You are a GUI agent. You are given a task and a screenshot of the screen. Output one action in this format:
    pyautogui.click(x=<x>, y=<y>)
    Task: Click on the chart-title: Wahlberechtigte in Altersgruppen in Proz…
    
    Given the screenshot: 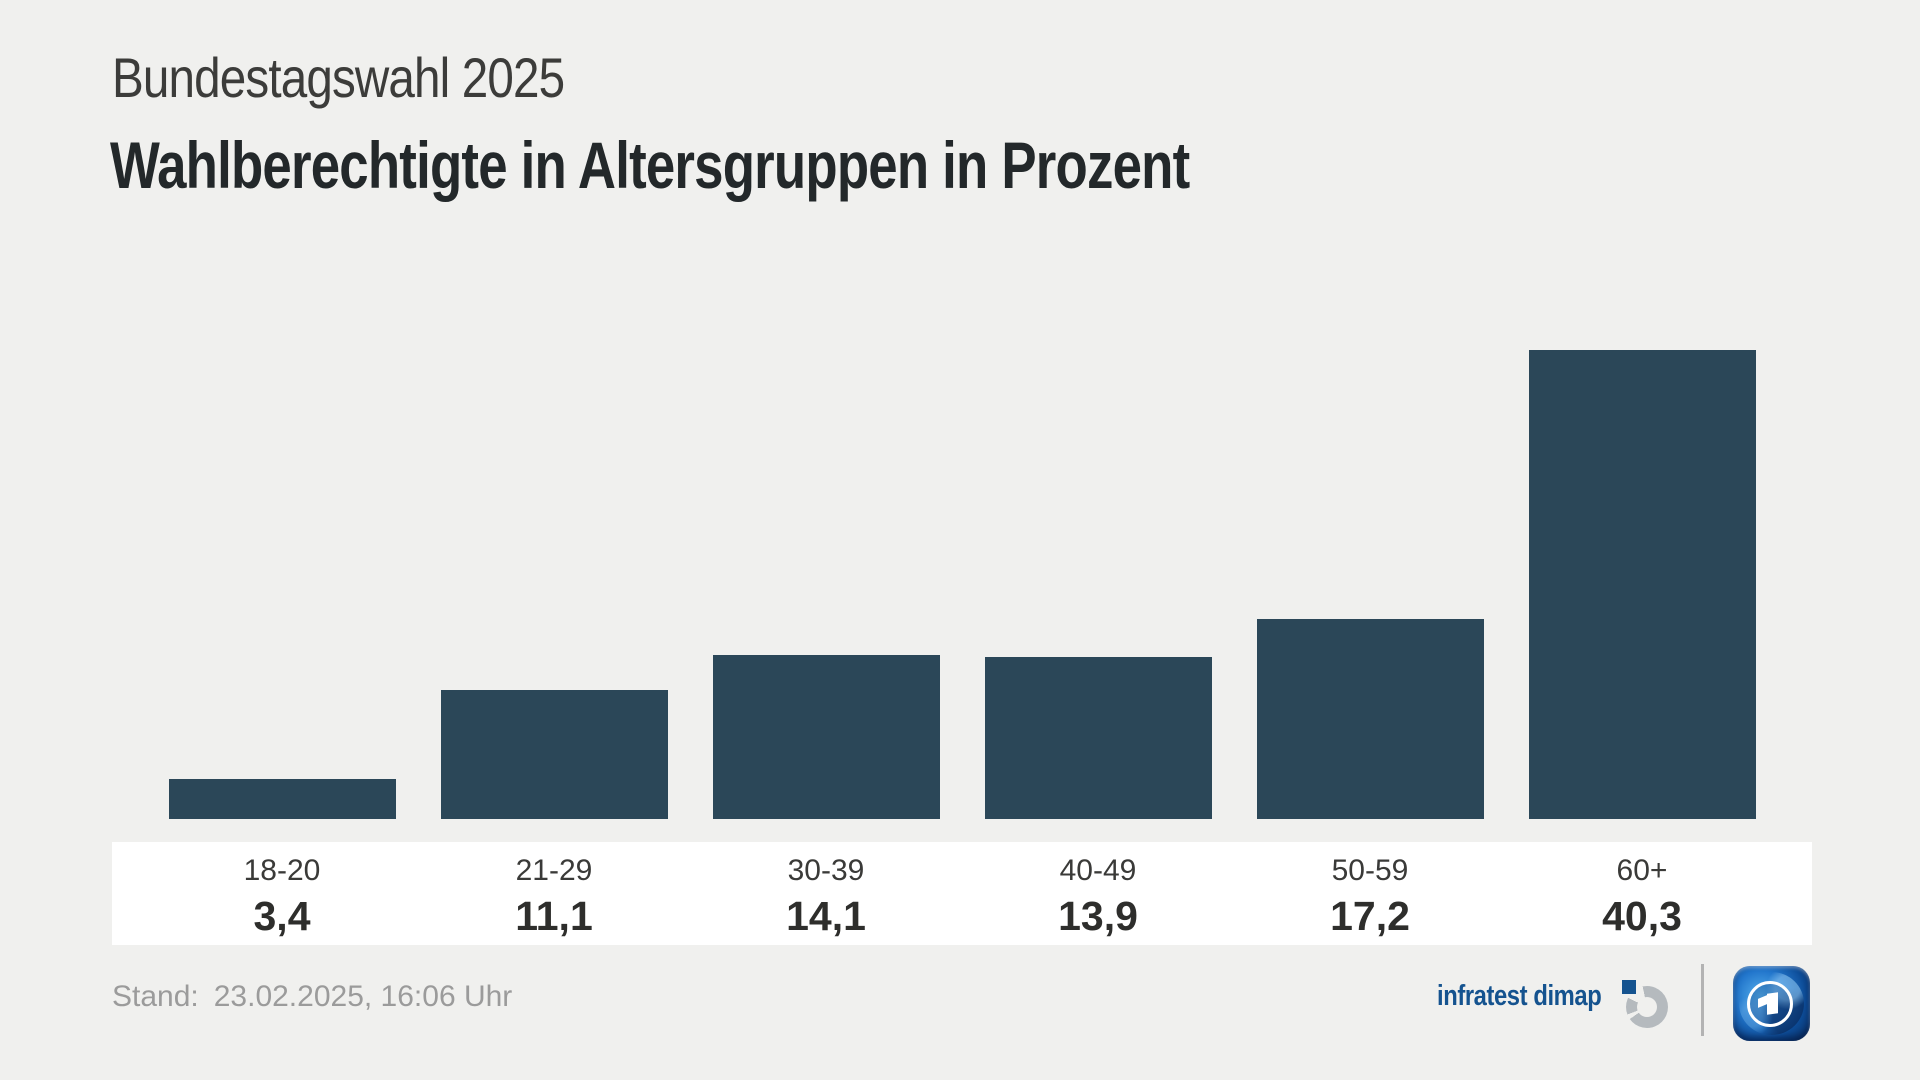 What is the action you would take?
    pyautogui.click(x=650, y=165)
    